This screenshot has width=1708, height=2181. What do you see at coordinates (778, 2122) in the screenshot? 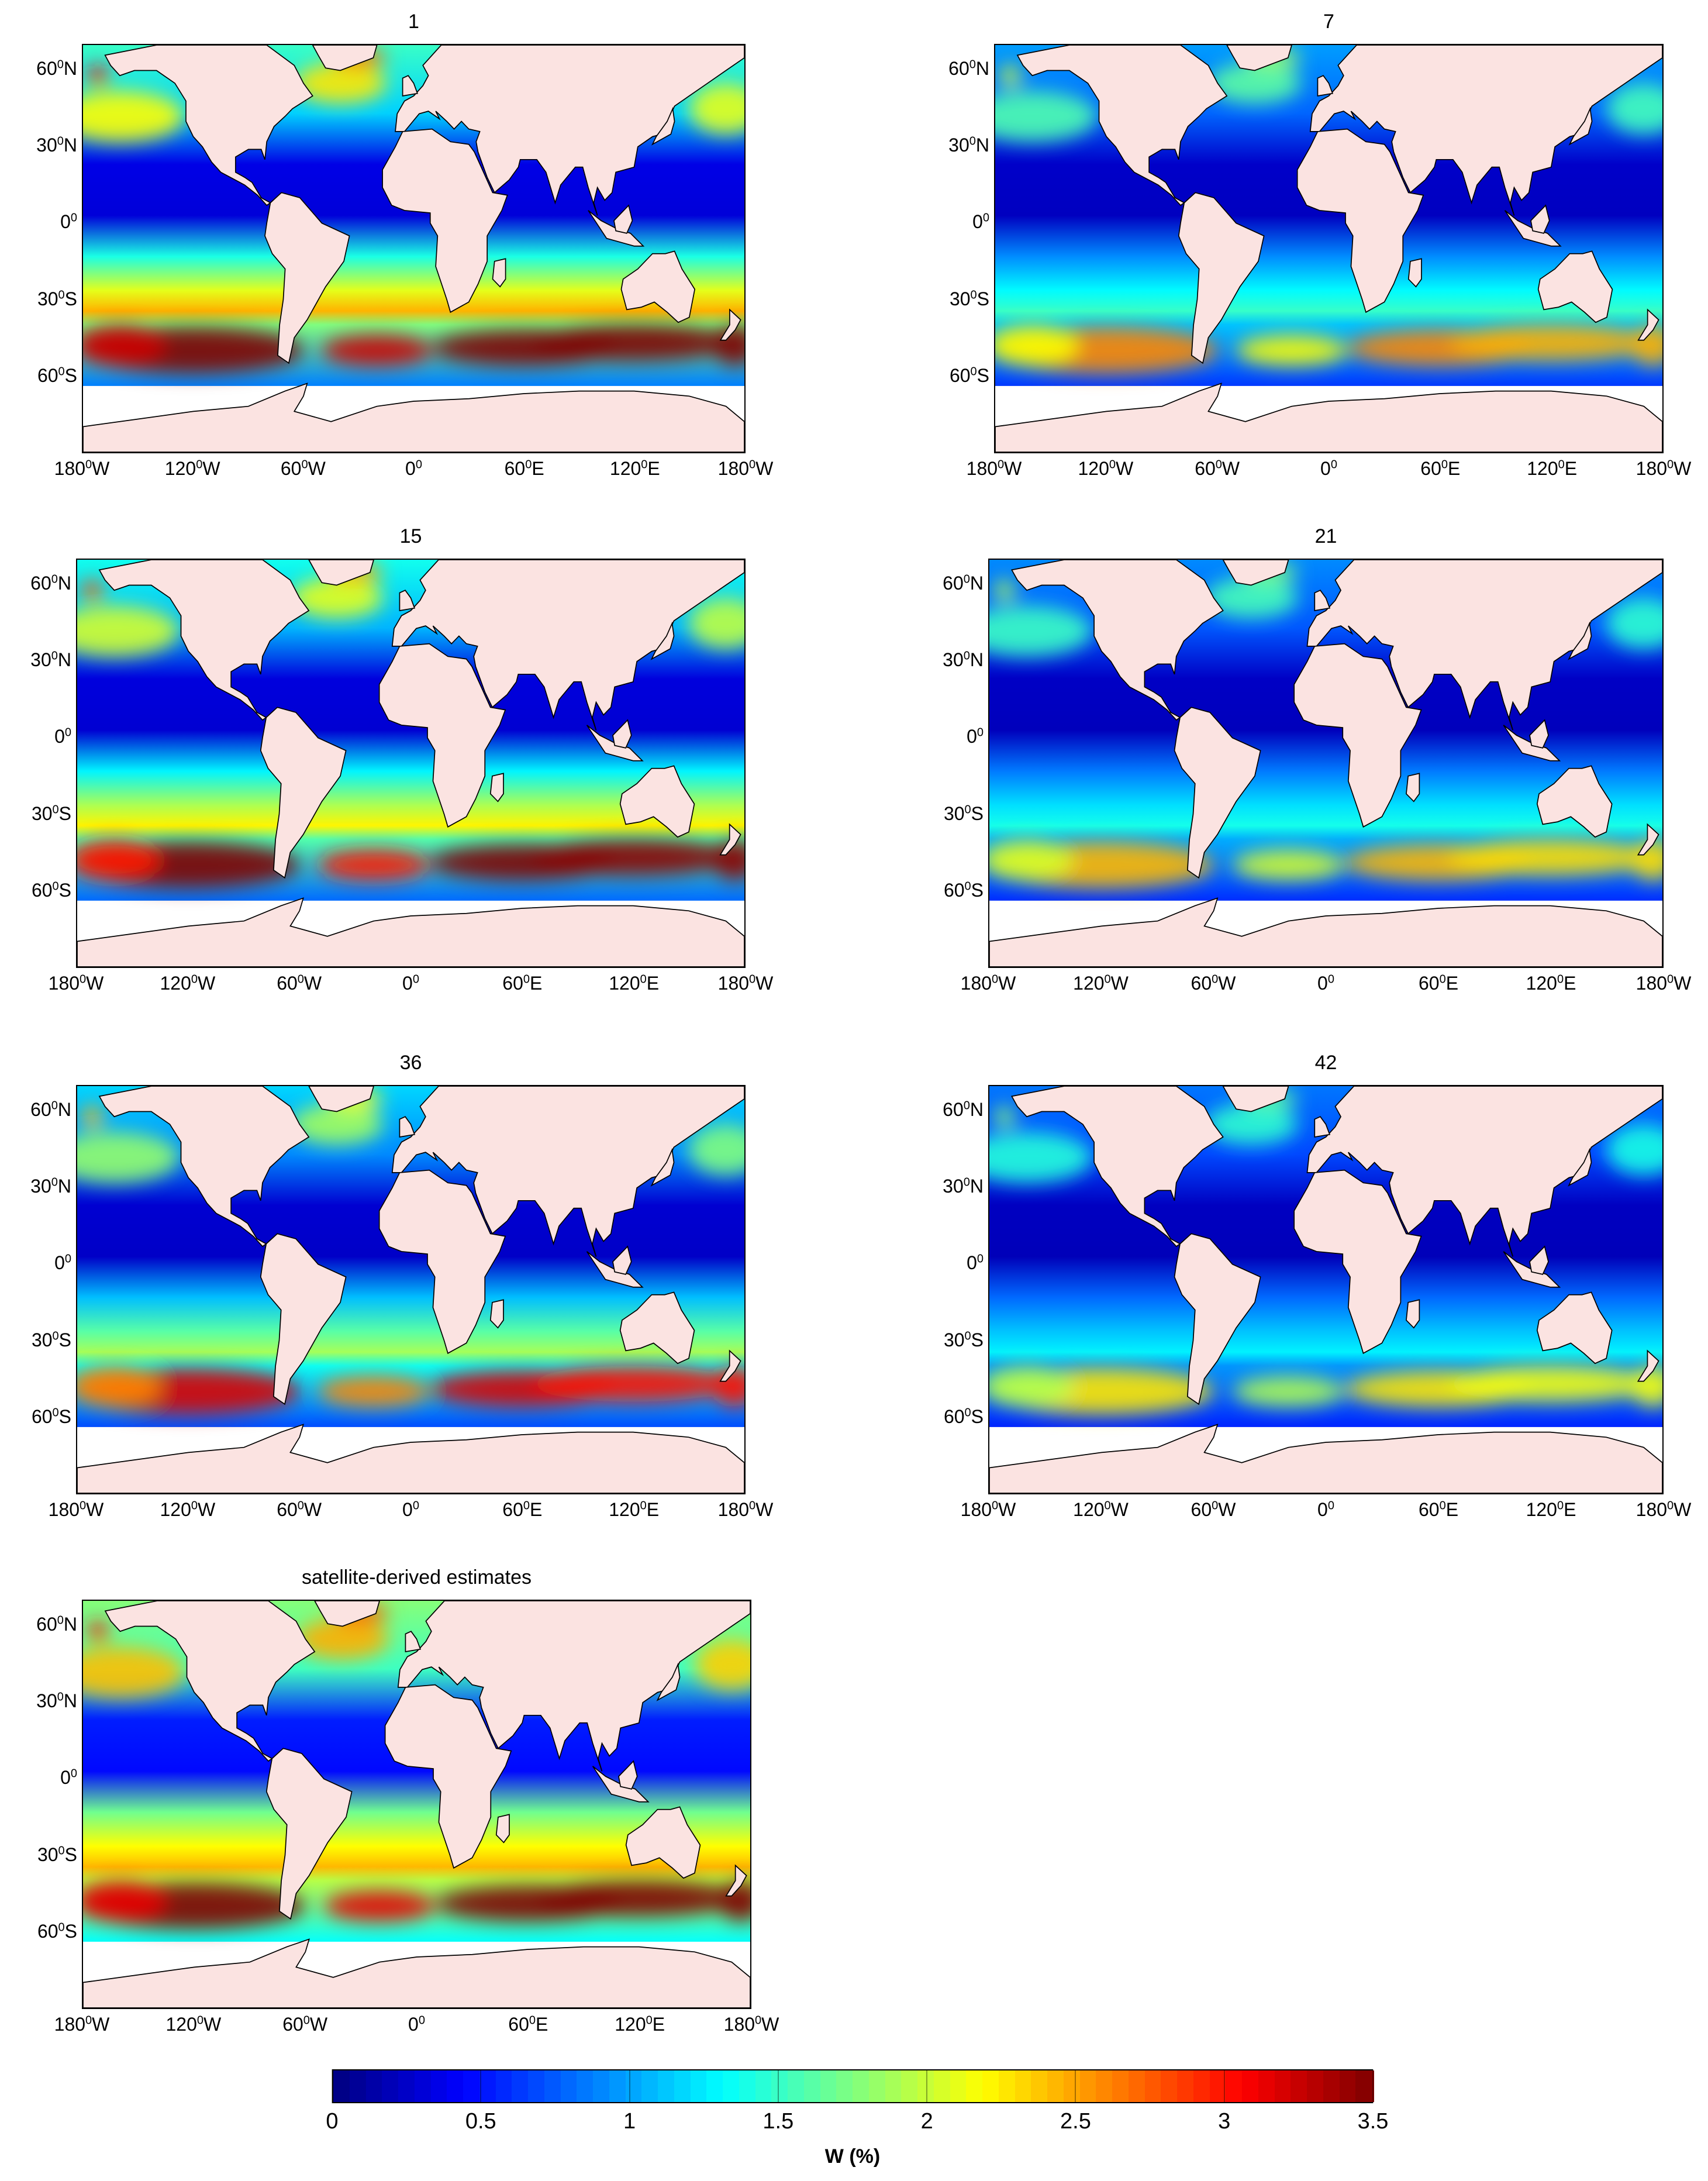
I see `colorbar-tick-label: 1.5` at bounding box center [778, 2122].